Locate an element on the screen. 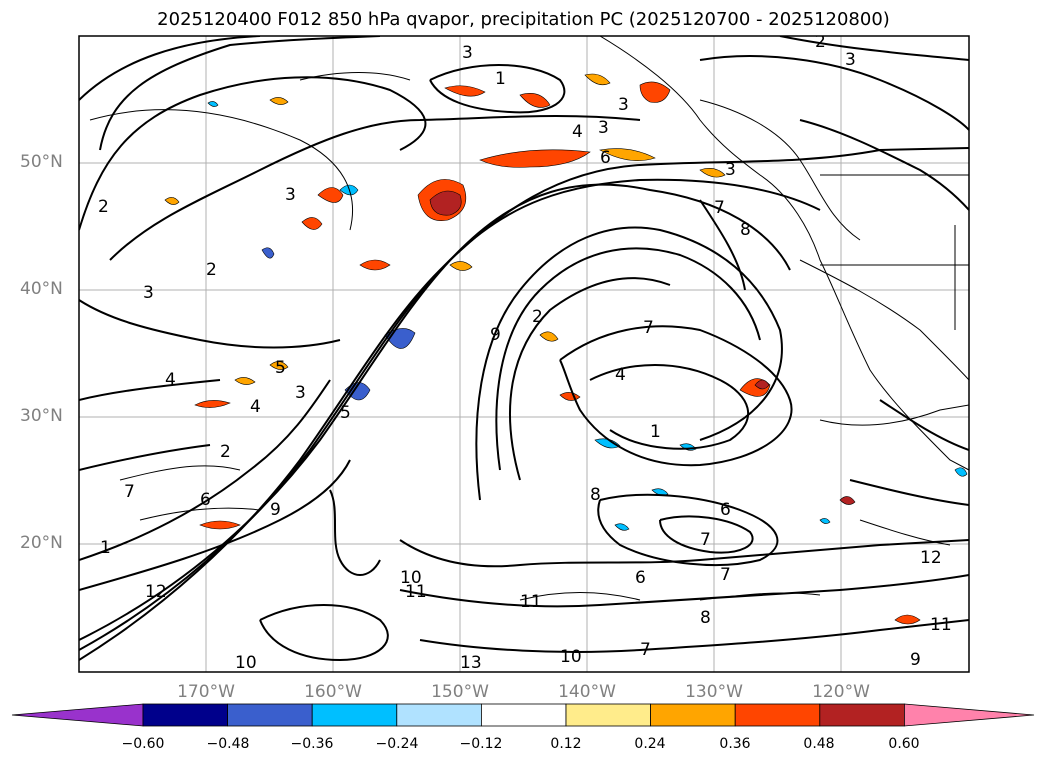 Image resolution: width=1047 pixels, height=765 pixels. lon-label-140w: 140°W is located at coordinates (587, 692).